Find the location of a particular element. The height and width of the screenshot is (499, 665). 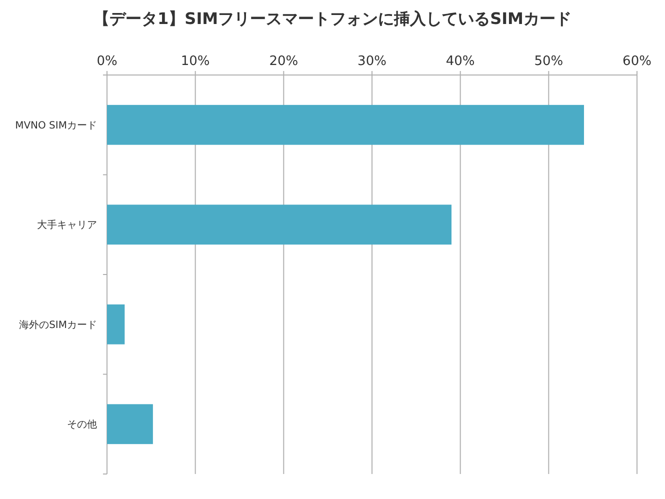

x-tick-label: 40% is located at coordinates (460, 61).